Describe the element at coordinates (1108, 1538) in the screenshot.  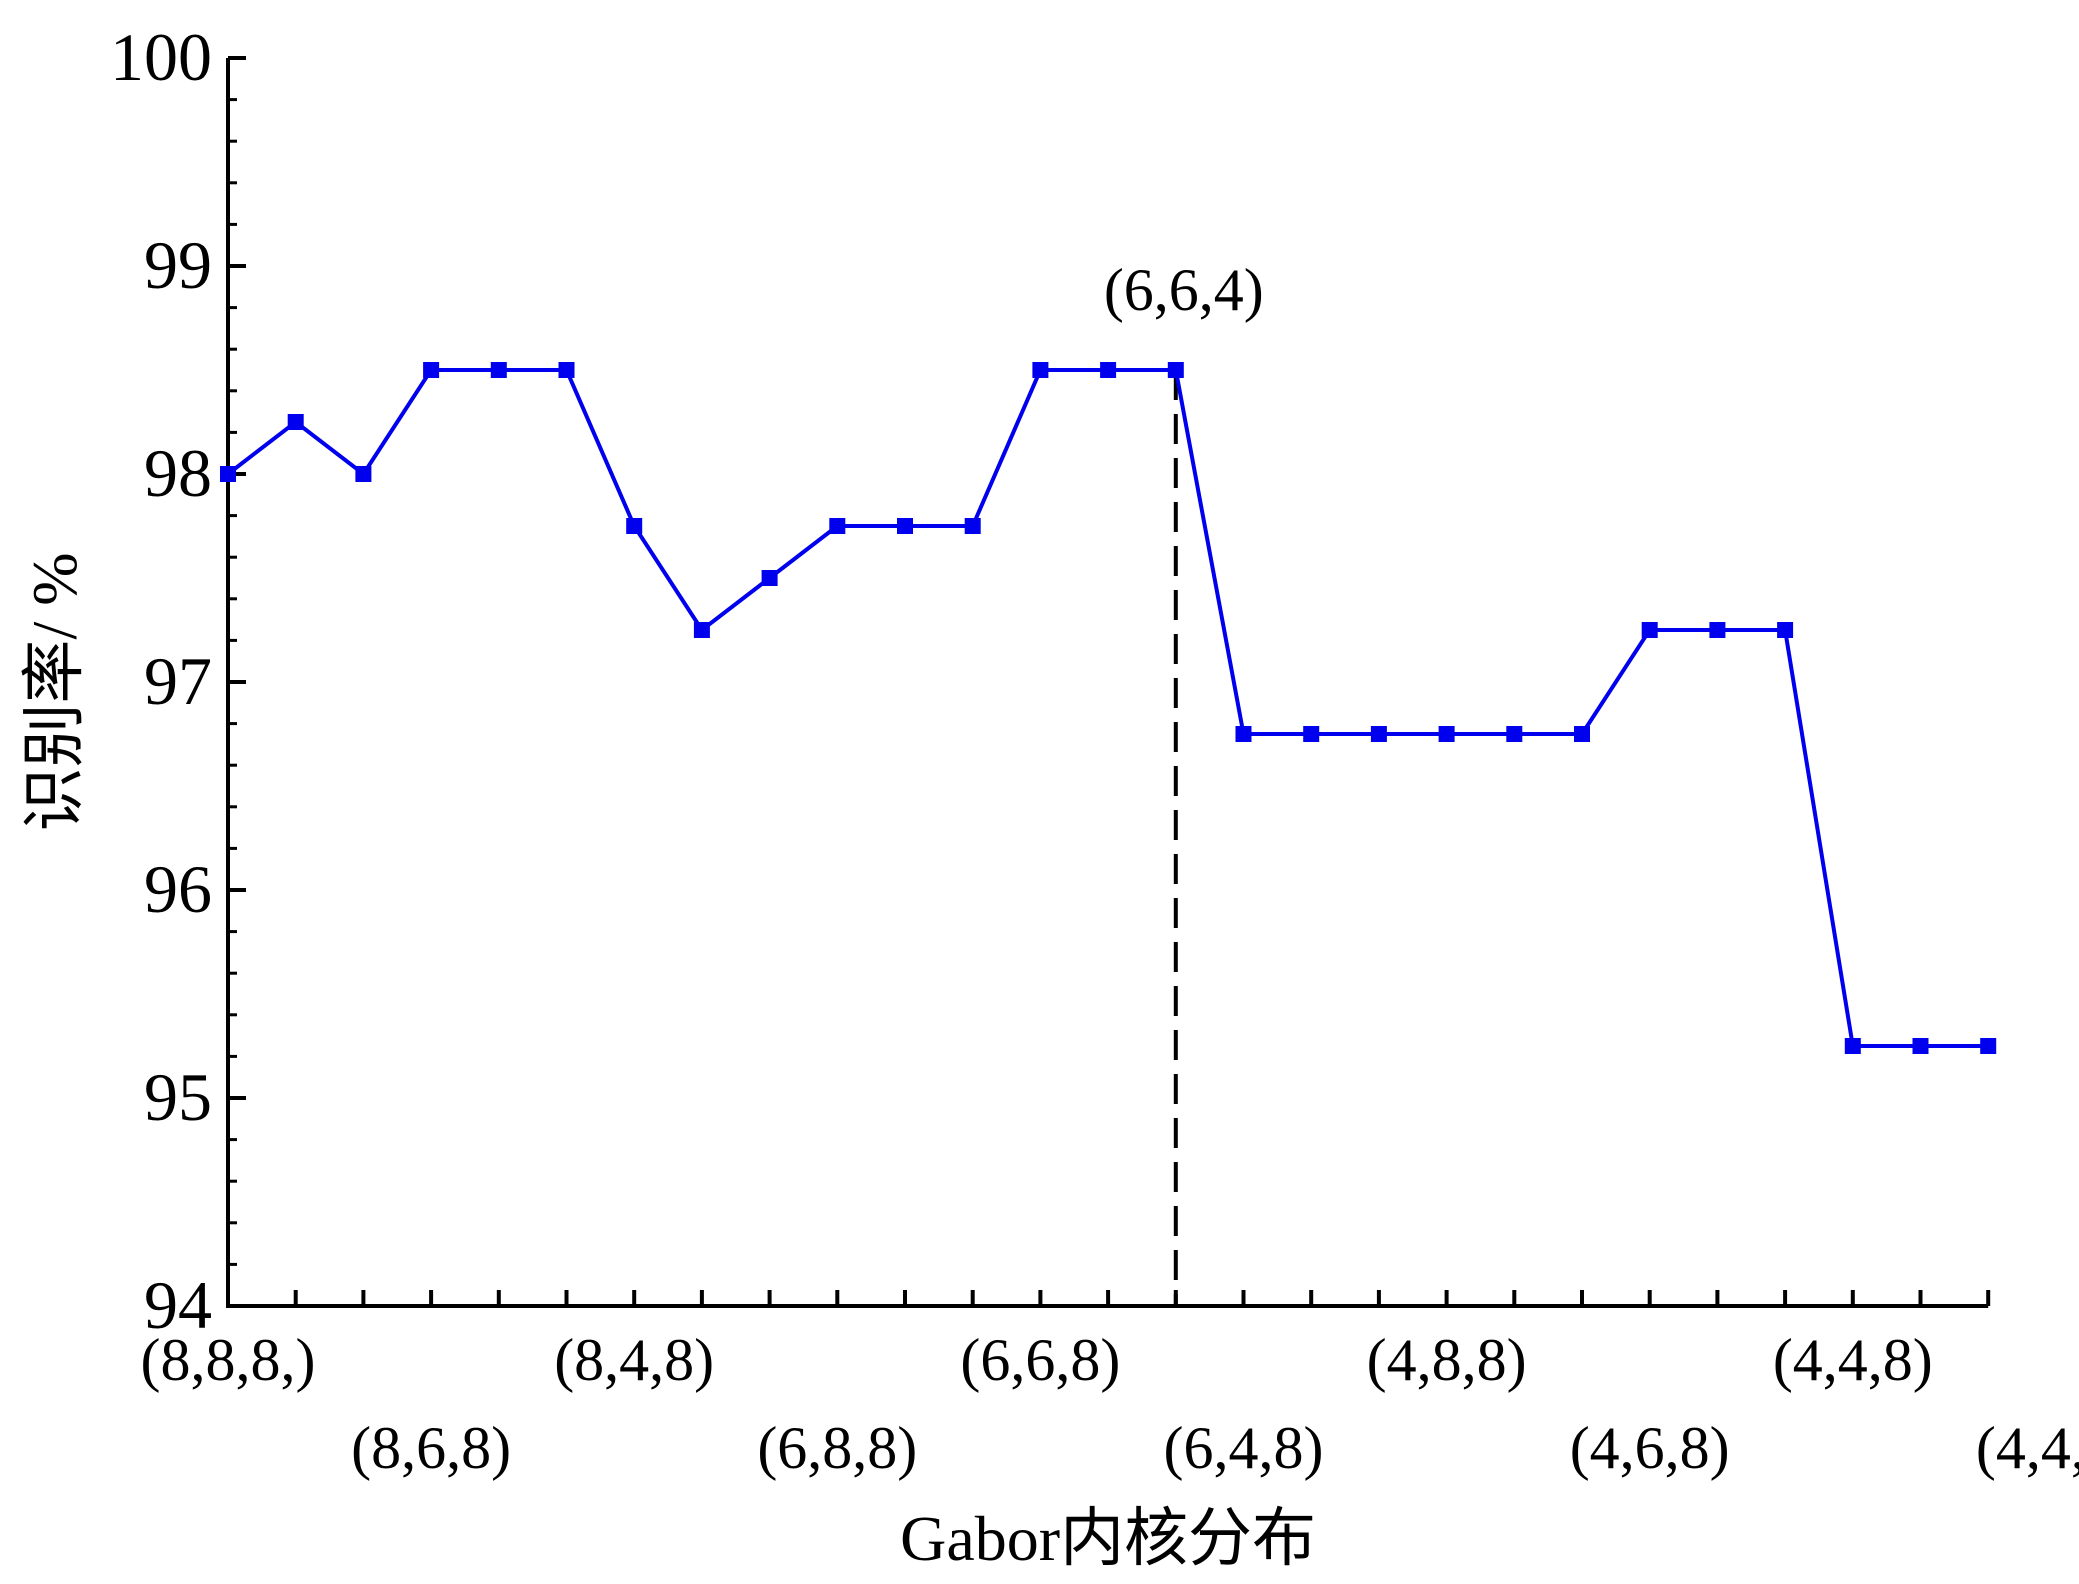
I see `x-axis-title: Gabor内核分布` at that location.